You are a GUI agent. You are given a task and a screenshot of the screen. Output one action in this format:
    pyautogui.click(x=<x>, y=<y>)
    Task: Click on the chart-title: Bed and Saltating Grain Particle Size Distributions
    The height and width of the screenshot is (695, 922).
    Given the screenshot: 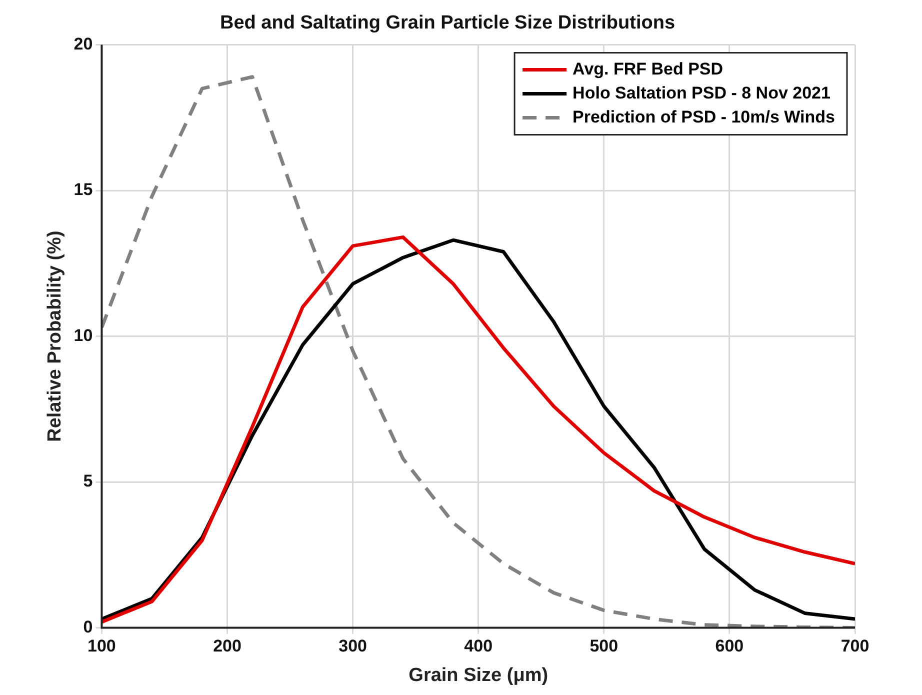 What is the action you would take?
    pyautogui.click(x=448, y=23)
    